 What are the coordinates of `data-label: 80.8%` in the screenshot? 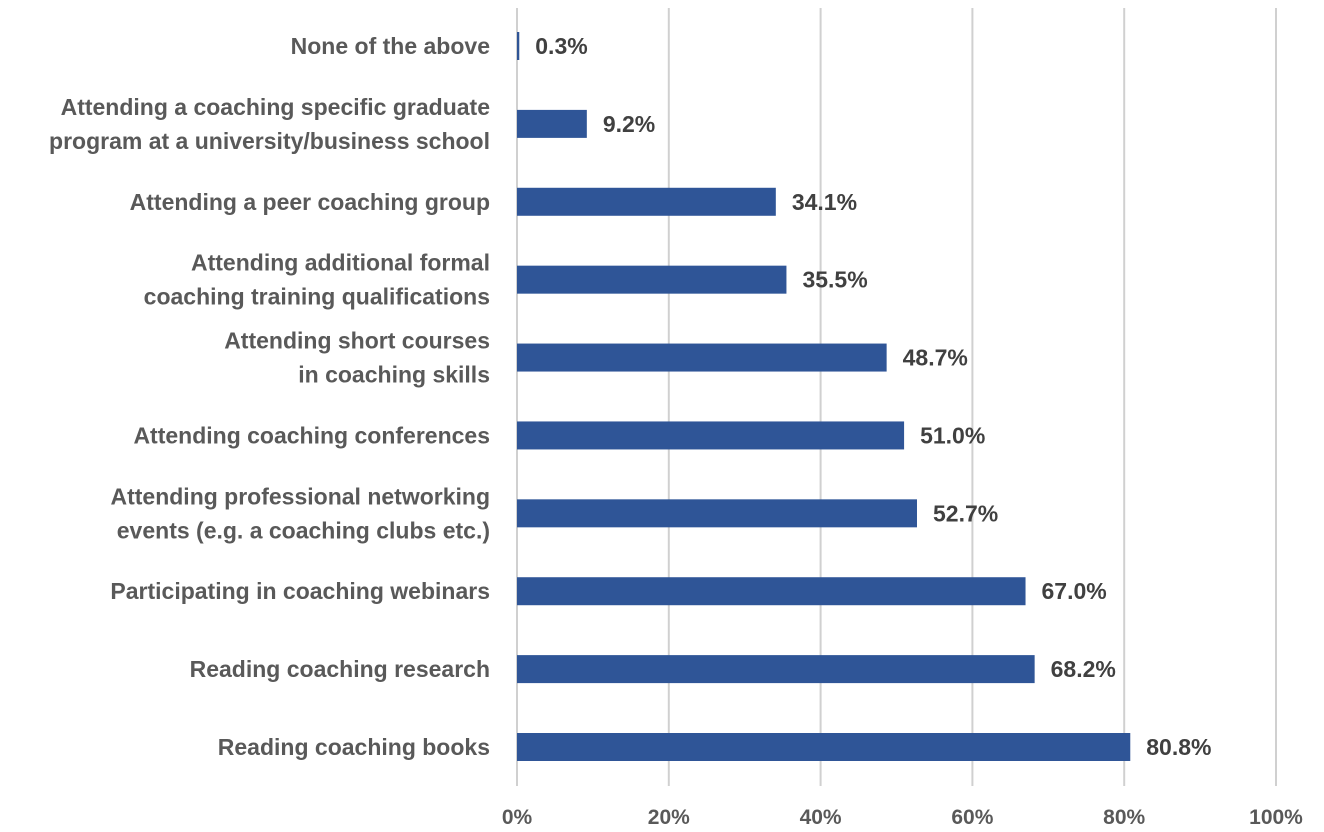 It's located at (1178, 747).